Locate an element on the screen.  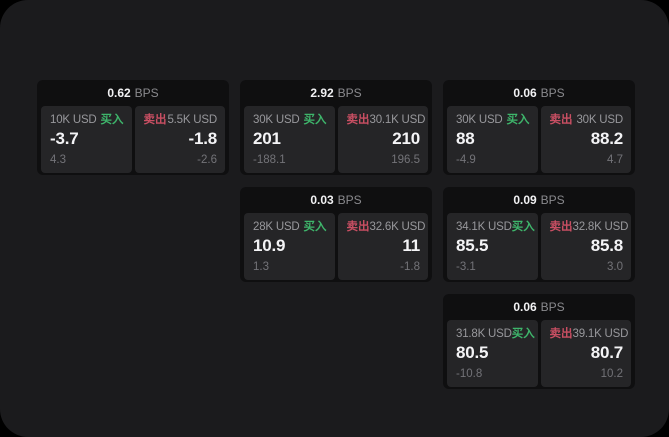
sell-notional: 32.8K USD is located at coordinates (600, 227).